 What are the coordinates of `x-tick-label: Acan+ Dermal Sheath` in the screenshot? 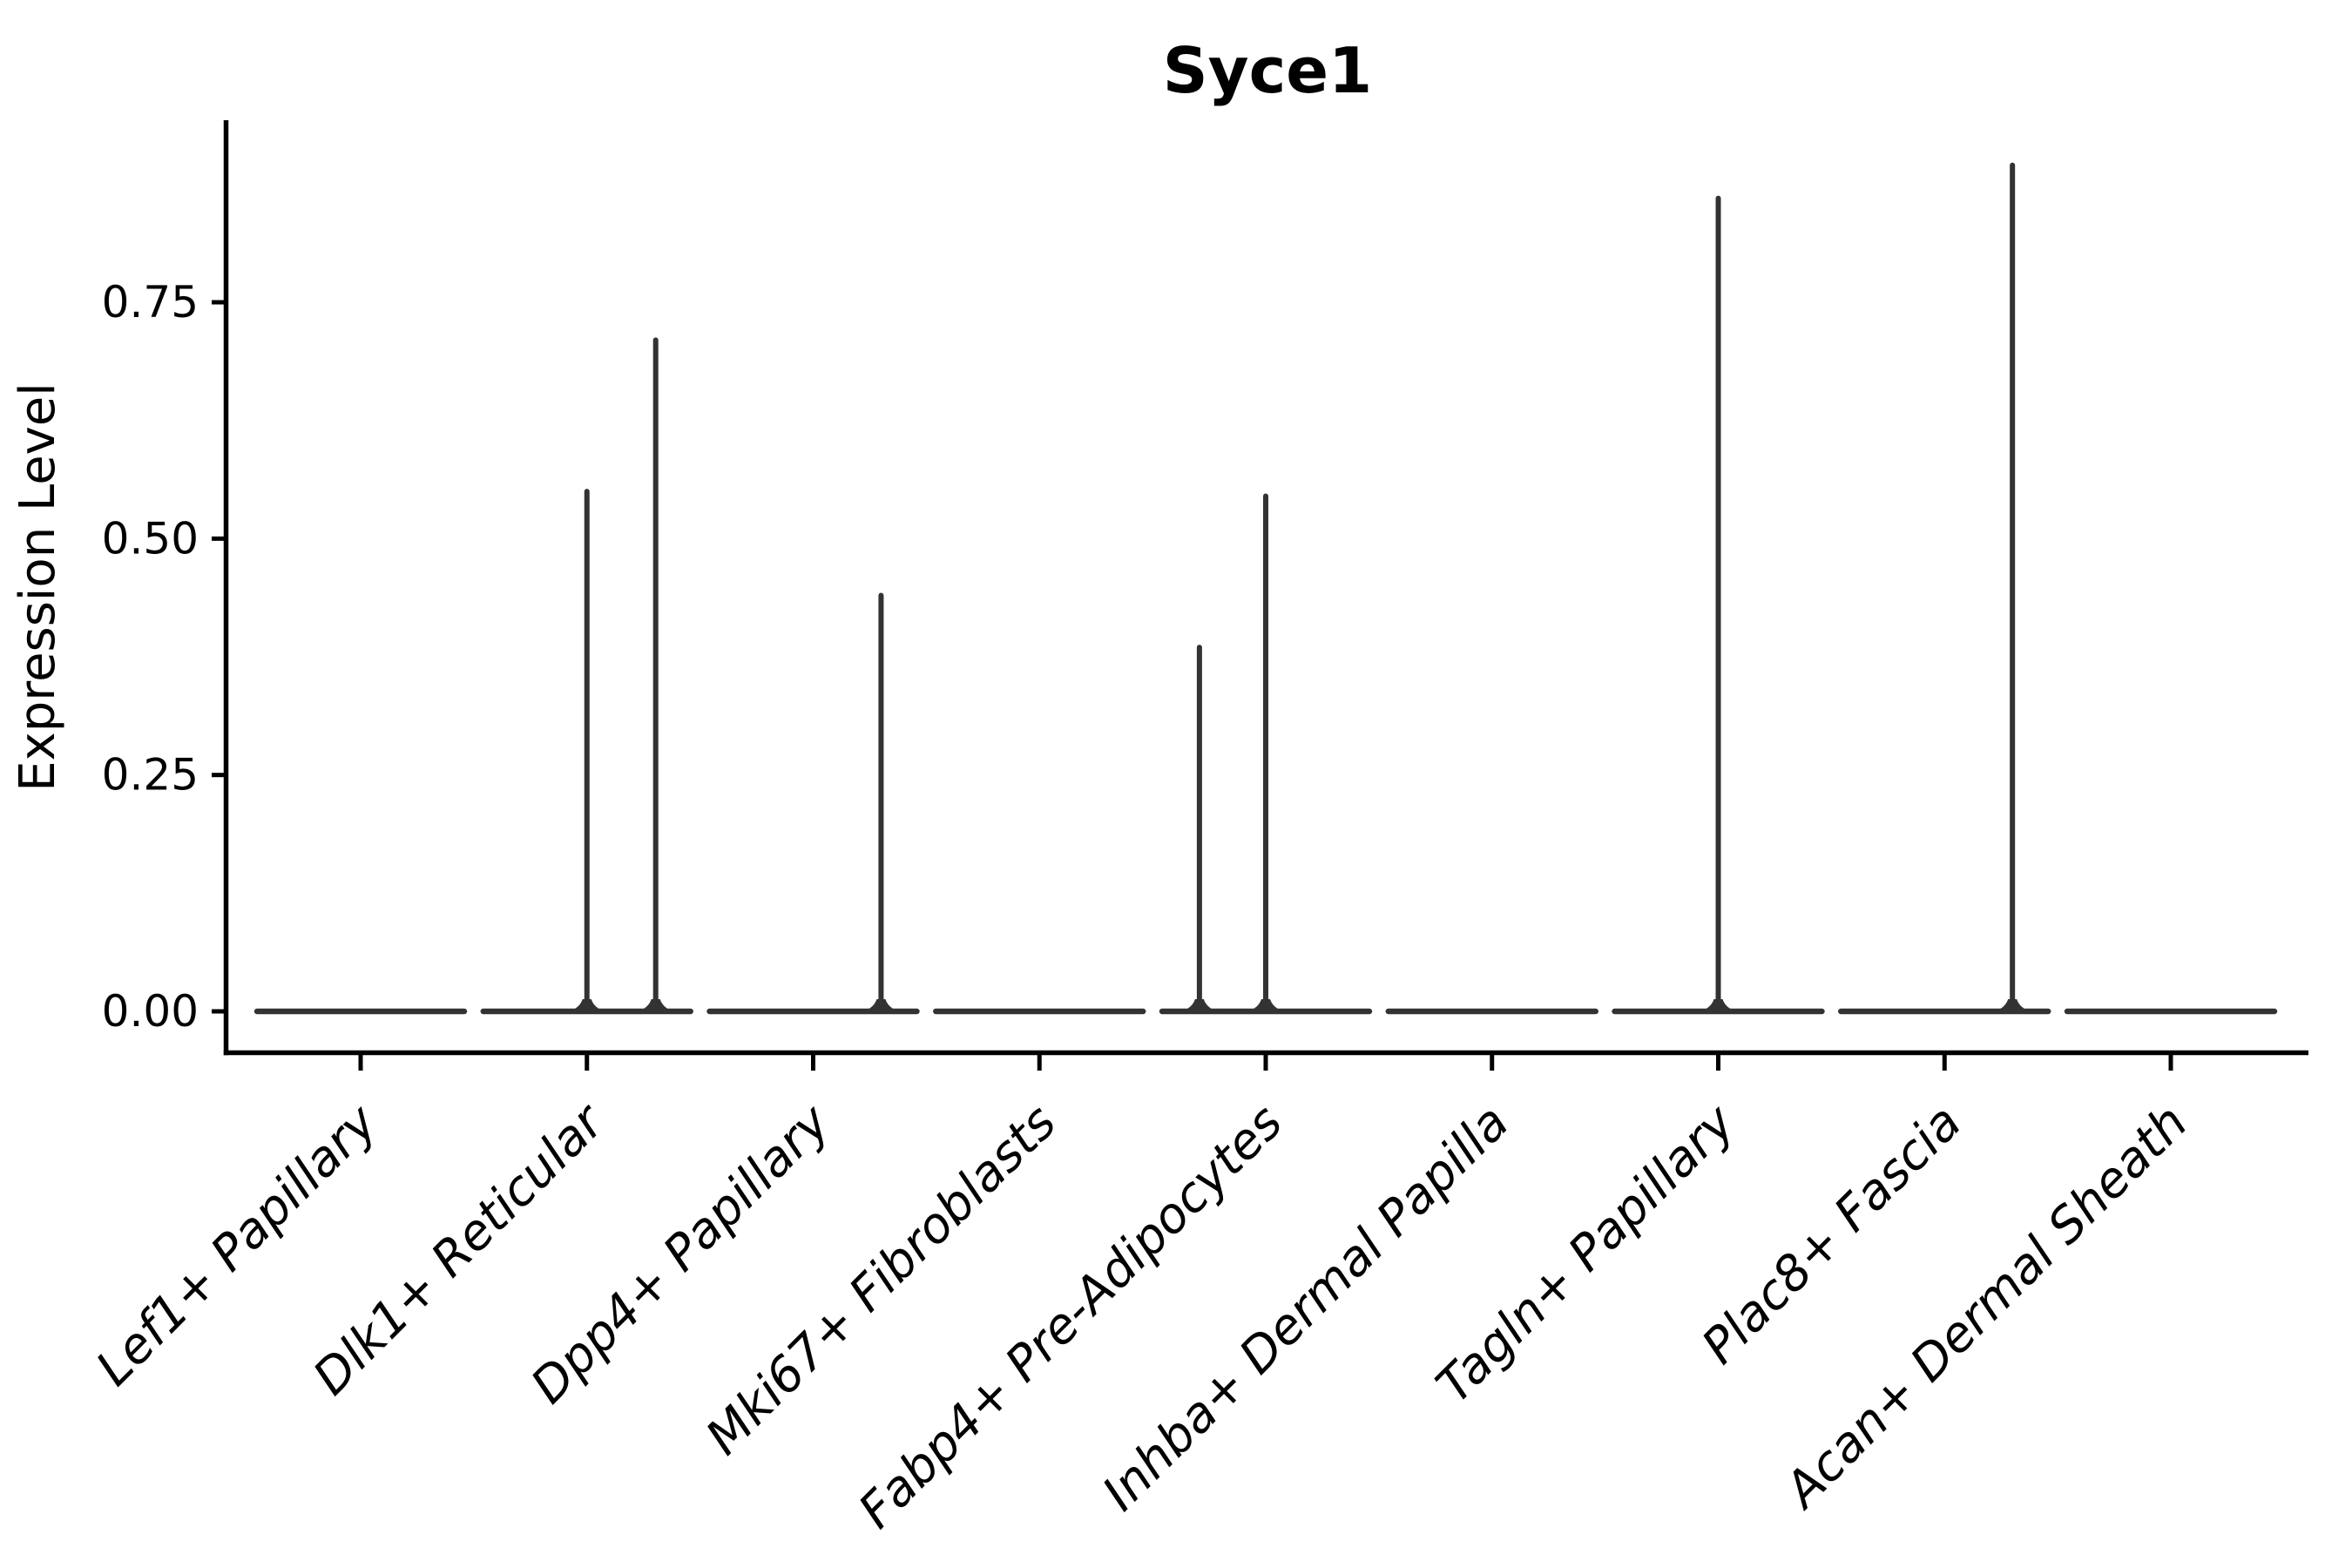 It's located at (1986, 1307).